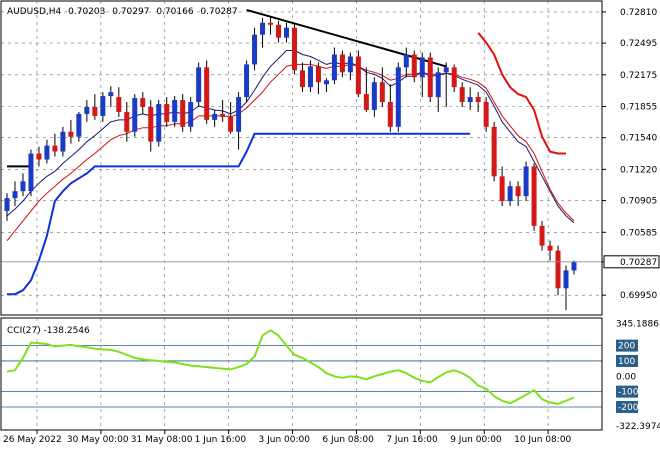 The width and height of the screenshot is (660, 454). I want to click on cci-tick-label-2: 100, so click(626, 362).